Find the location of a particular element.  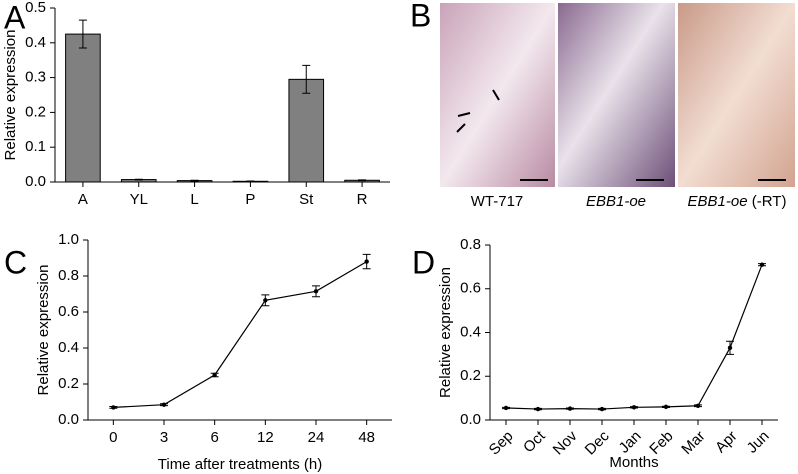

y-tick-label: 0.1 is located at coordinates (35, 146).